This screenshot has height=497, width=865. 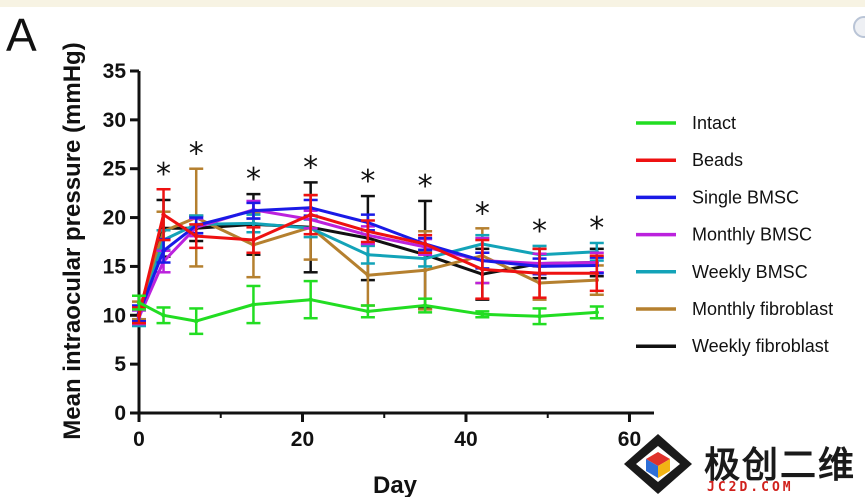 I want to click on legend-label: Intact, so click(x=714, y=123).